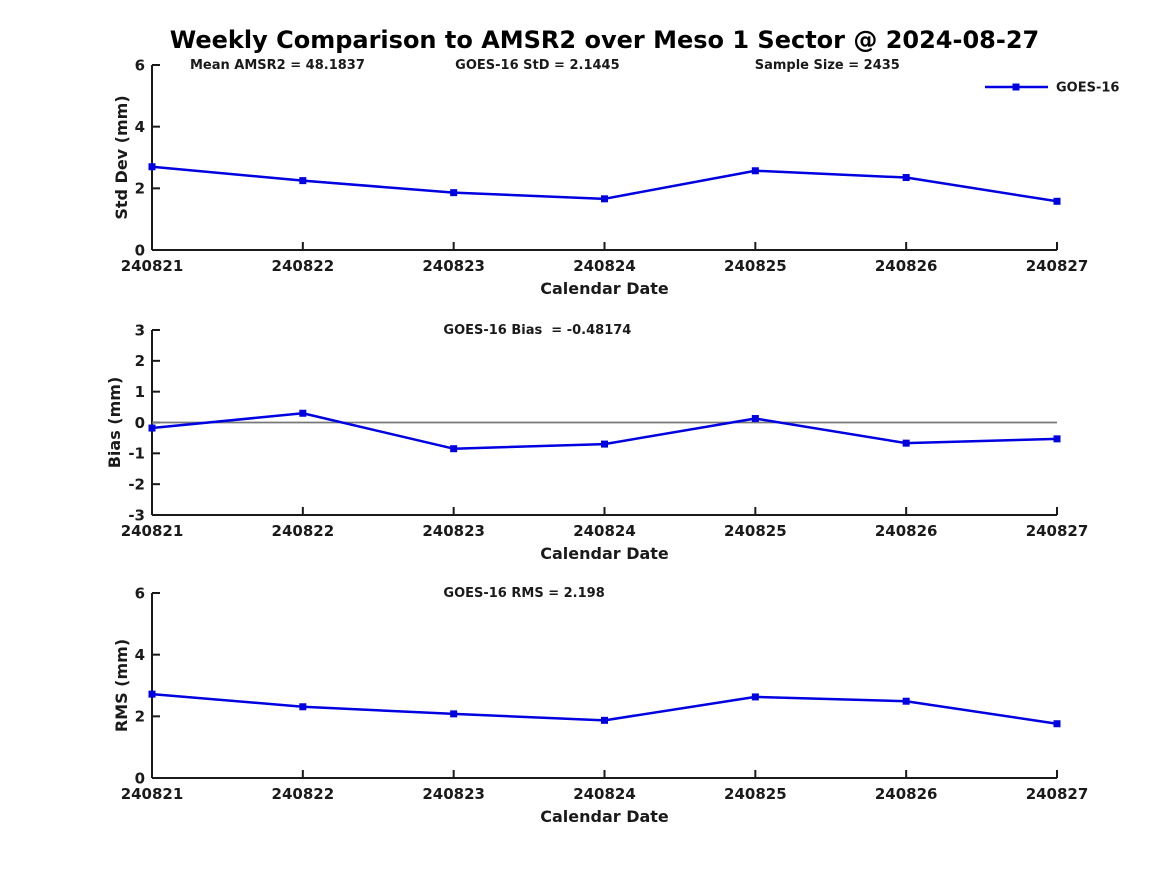 The image size is (1167, 875). Describe the element at coordinates (136, 454) in the screenshot. I see `y-tick-label: -1` at that location.